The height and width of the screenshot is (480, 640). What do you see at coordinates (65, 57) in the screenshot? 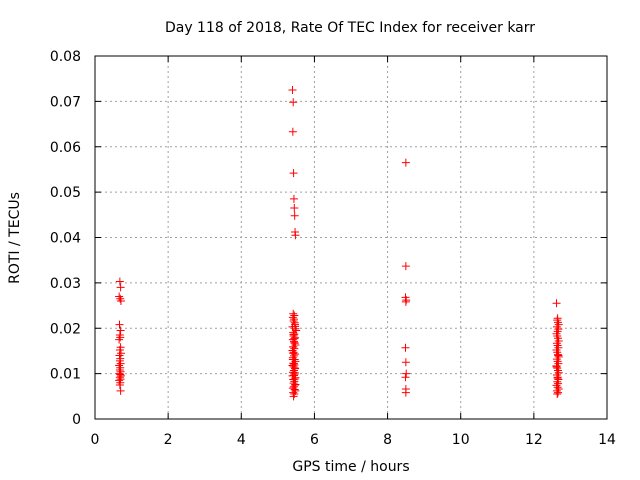
I see `y-tick-label: 0.08` at bounding box center [65, 57].